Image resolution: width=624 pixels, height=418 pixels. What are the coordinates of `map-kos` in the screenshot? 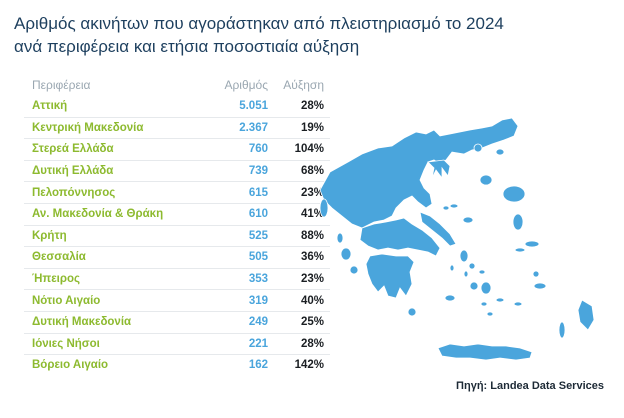 It's located at (540, 286).